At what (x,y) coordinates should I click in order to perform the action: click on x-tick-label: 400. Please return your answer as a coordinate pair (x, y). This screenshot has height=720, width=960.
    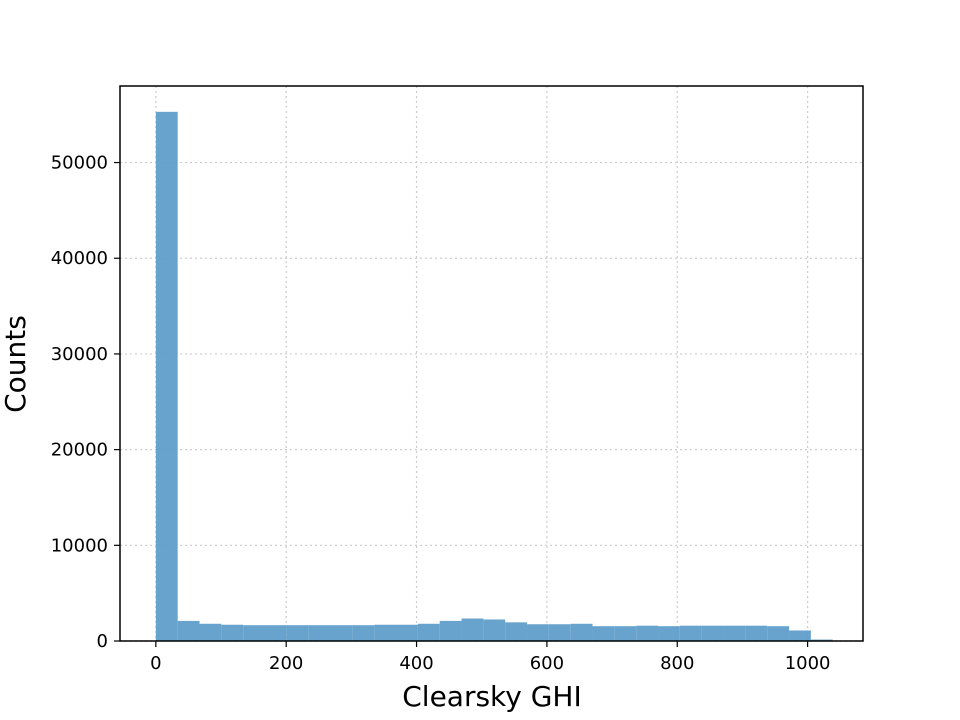
    Looking at the image, I should click on (416, 663).